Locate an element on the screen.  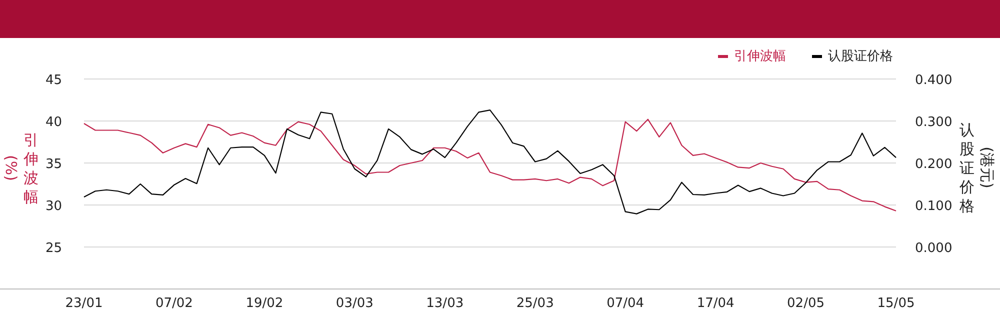
y2-tick-label: 0.300 is located at coordinates (933, 122).